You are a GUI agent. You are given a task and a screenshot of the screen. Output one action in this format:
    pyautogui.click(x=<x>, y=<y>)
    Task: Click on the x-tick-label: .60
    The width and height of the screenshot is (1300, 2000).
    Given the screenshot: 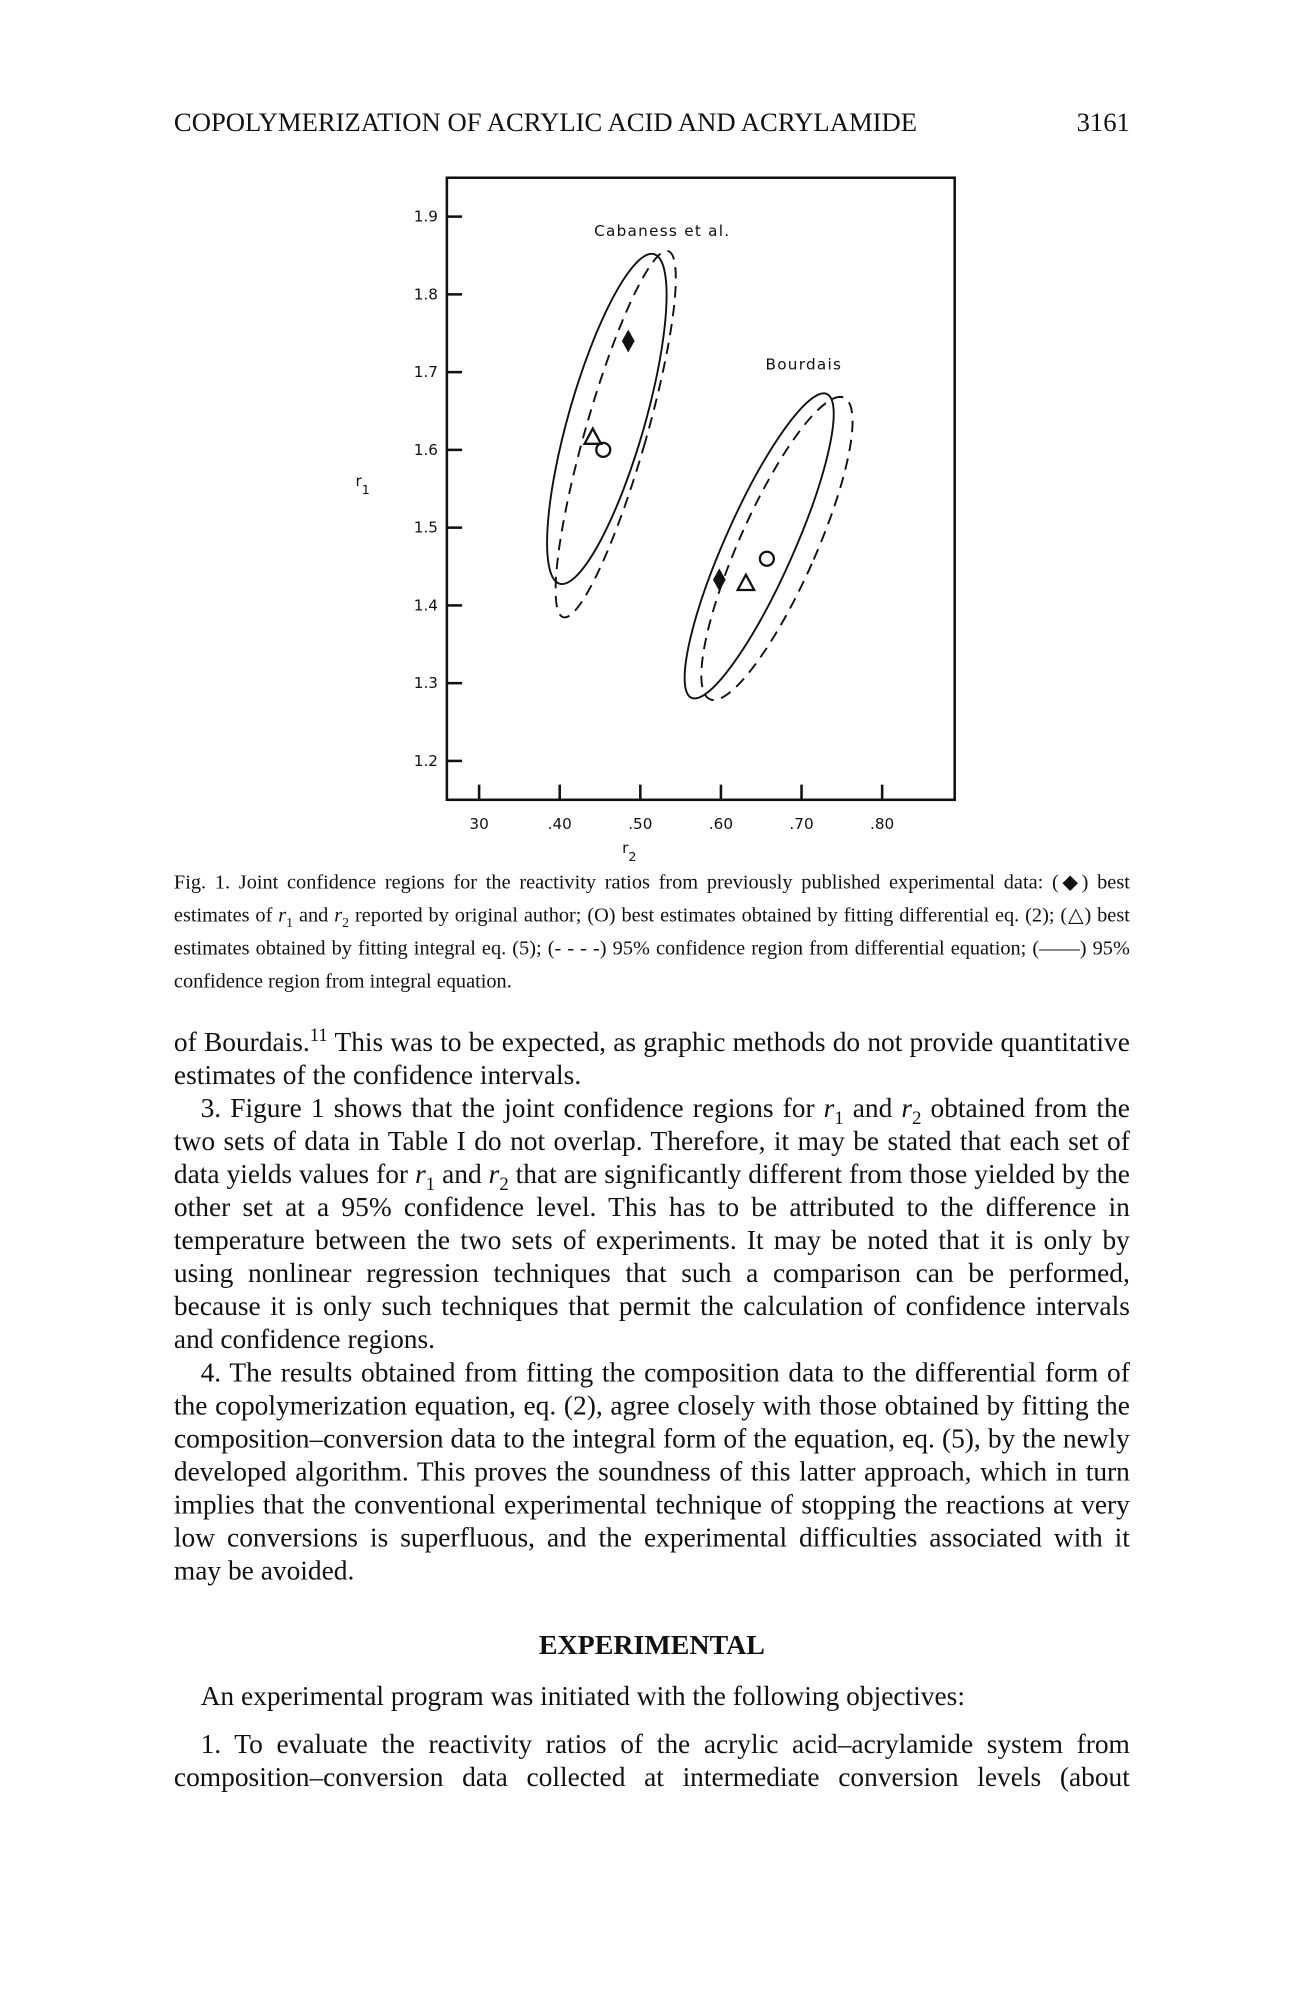 What is the action you would take?
    pyautogui.click(x=721, y=824)
    